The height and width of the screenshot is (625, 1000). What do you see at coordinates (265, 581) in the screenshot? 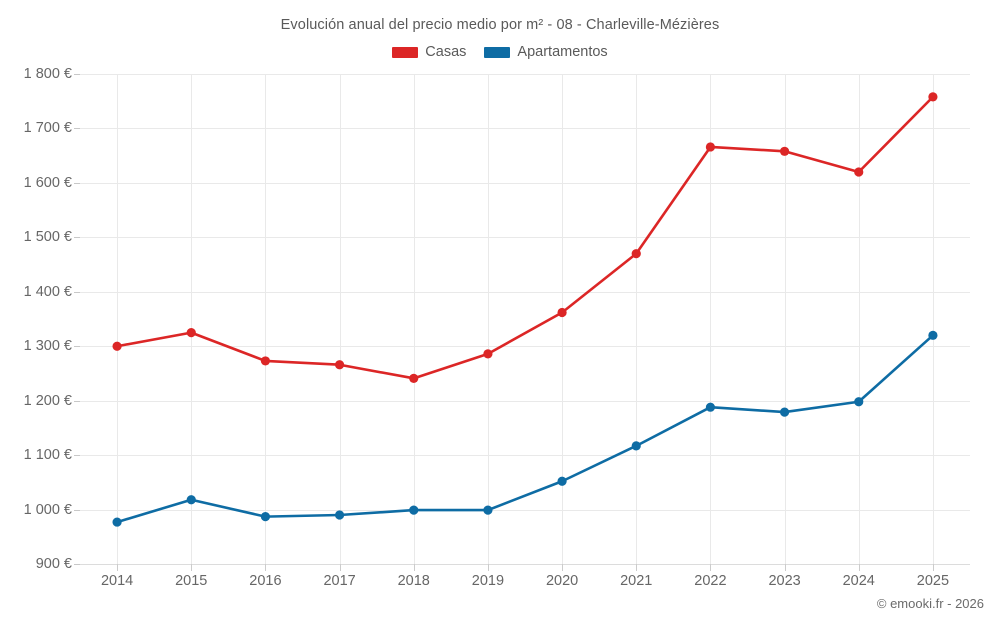
I see `x-axis-tick-label: 2016` at bounding box center [265, 581].